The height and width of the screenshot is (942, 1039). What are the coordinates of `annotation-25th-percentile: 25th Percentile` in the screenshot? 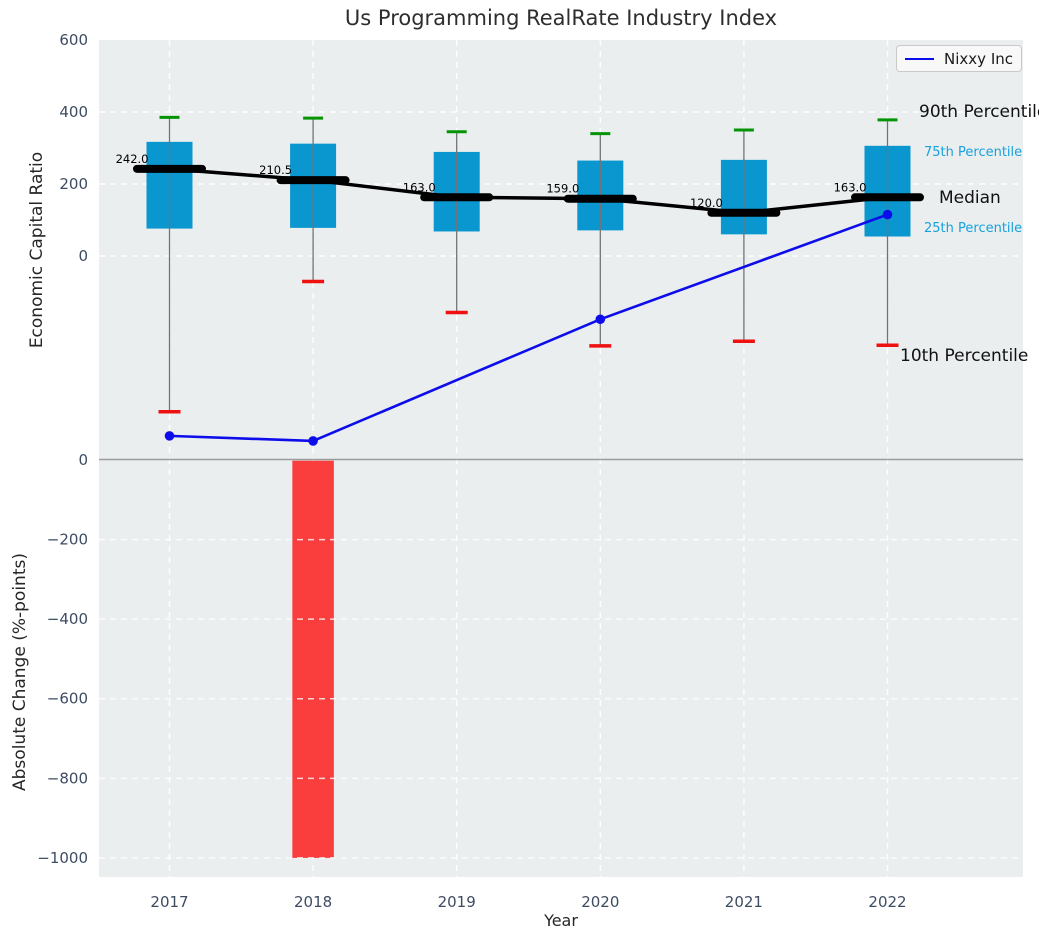 It's located at (973, 228).